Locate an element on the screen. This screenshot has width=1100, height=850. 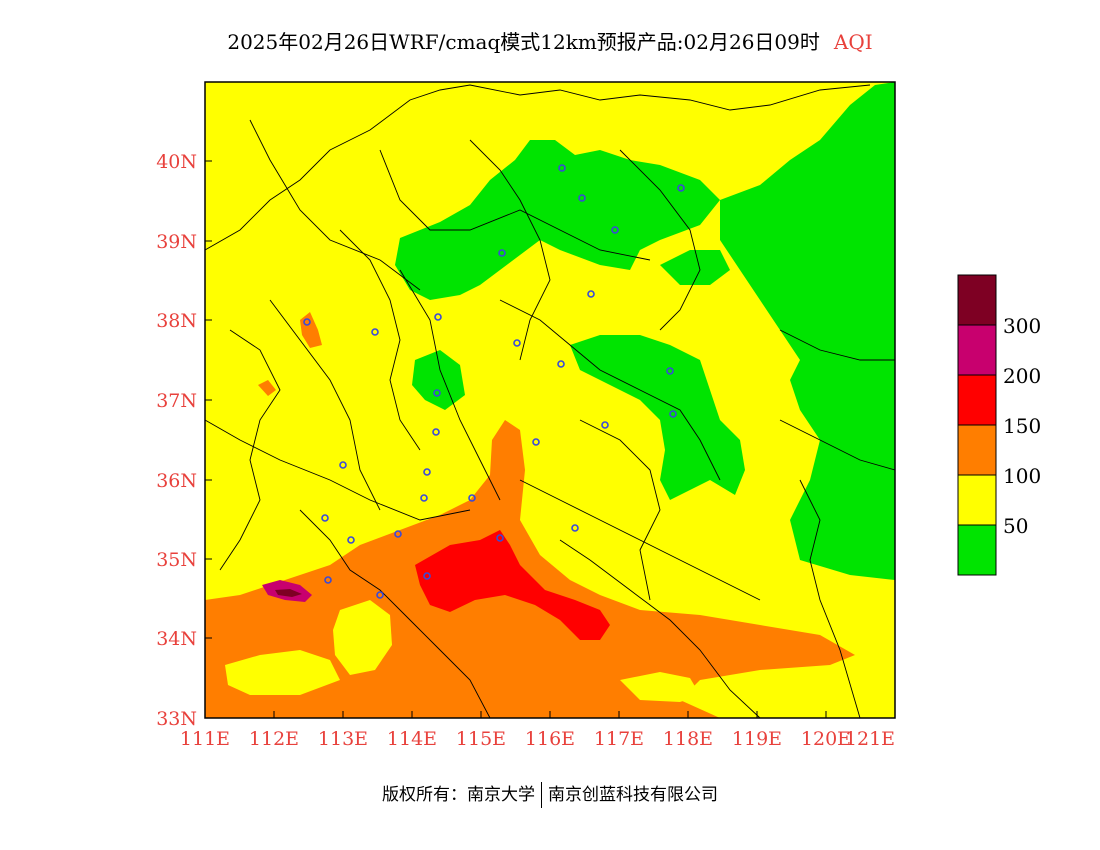
copyright-divider is located at coordinates (541, 795).